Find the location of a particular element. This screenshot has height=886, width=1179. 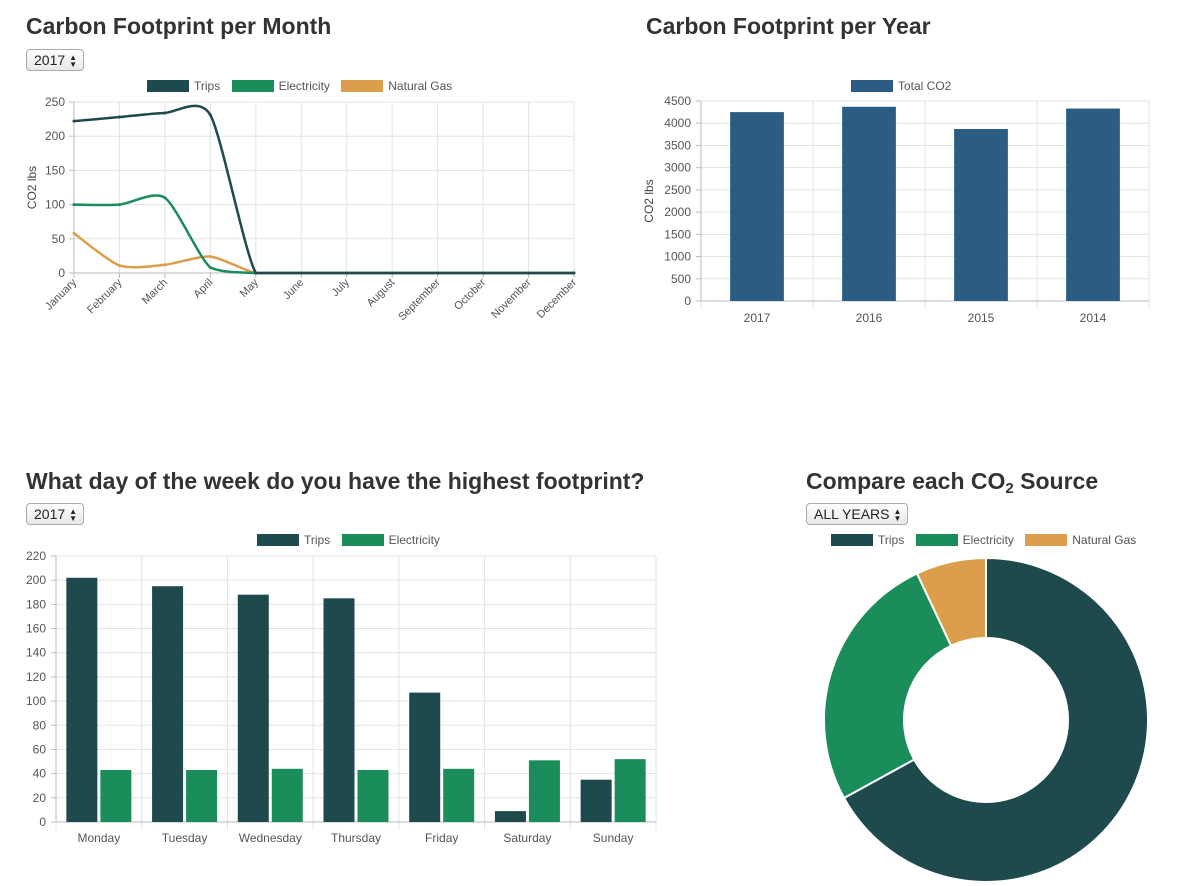

bar-electricity-monday is located at coordinates (116, 796).